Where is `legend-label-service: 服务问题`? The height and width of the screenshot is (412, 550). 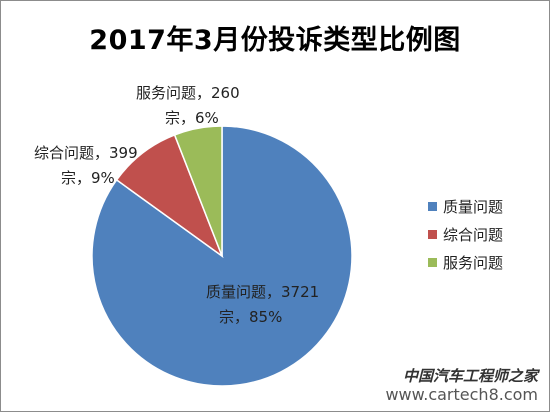 legend-label-service: 服务问题 is located at coordinates (473, 262).